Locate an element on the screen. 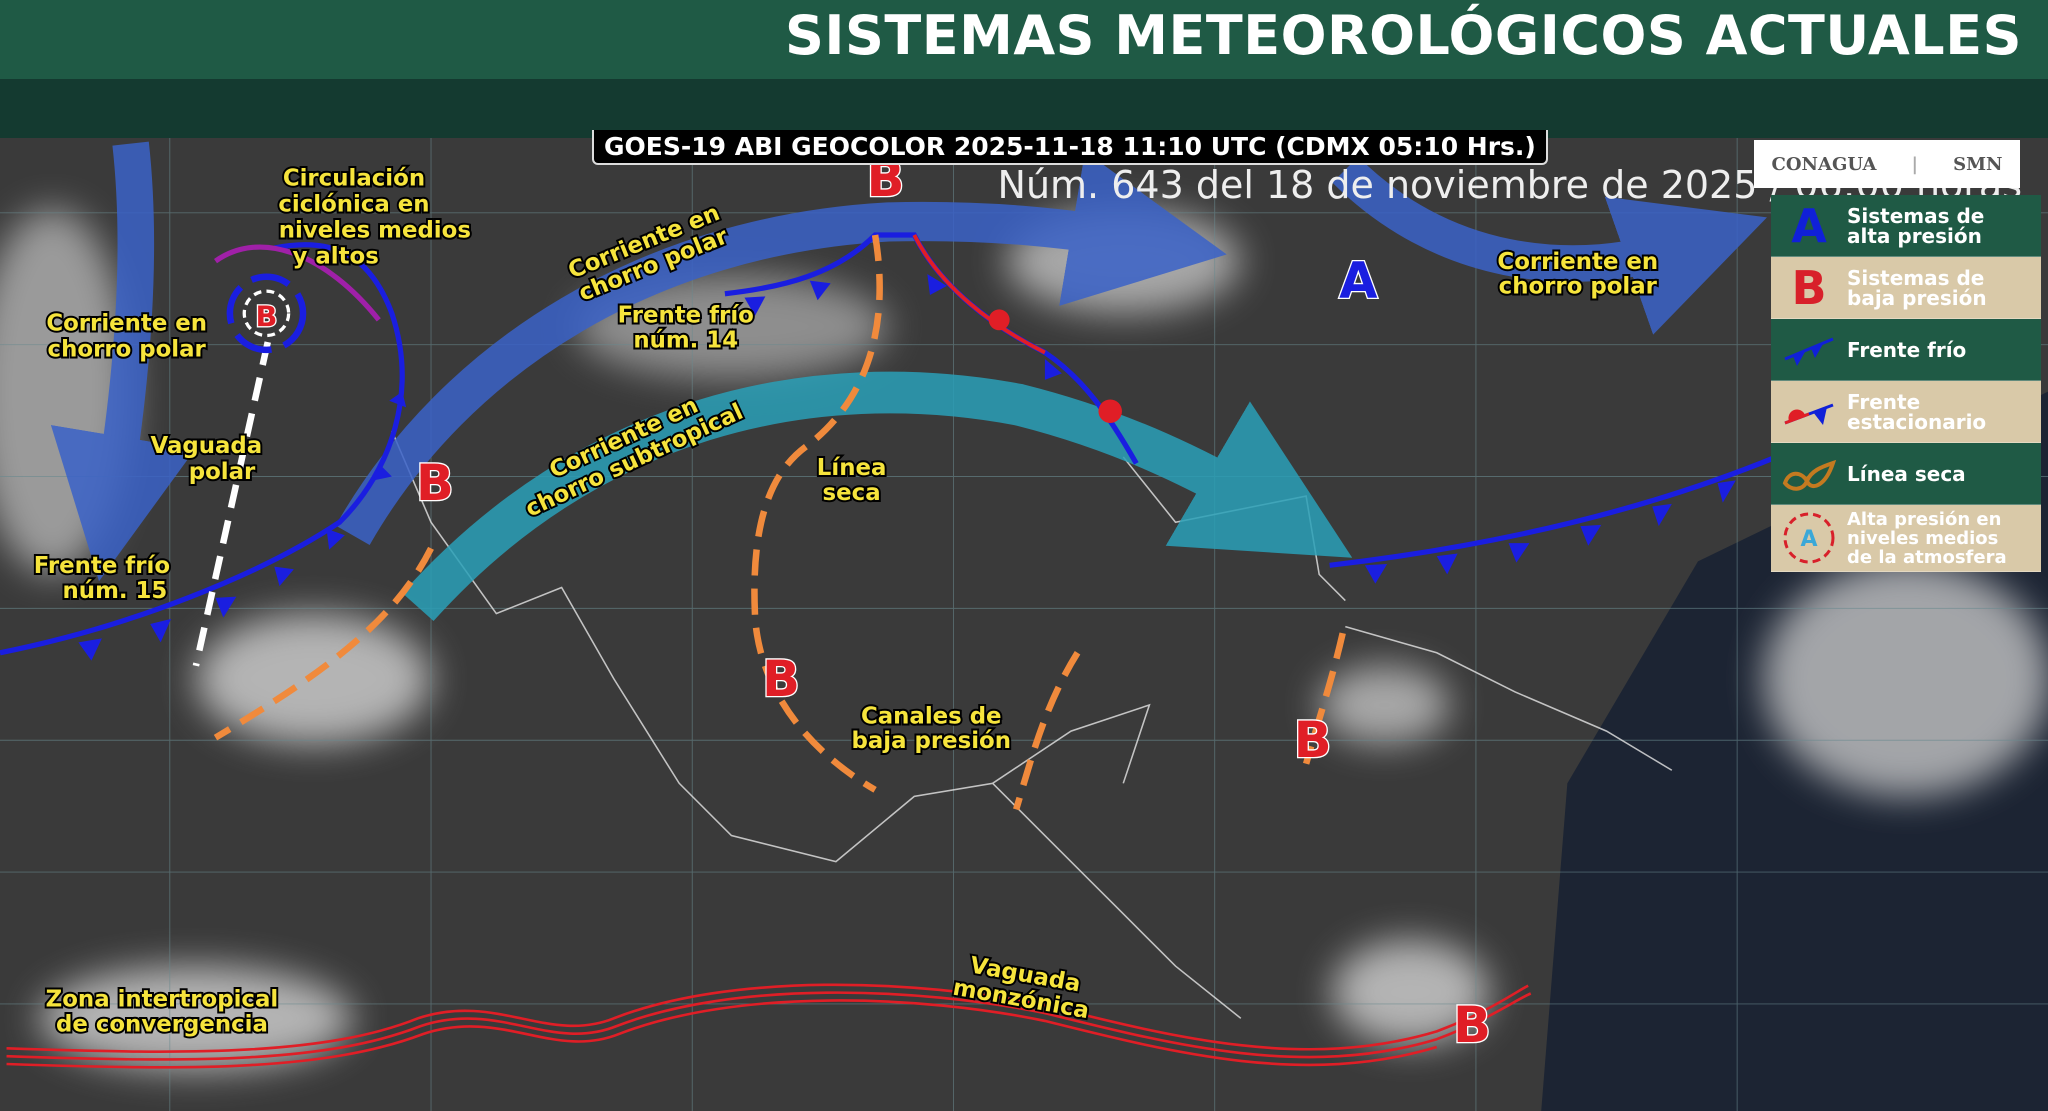 This screenshot has width=2048, height=1111. label-chorro-polar-east: Corriente en chorro polar is located at coordinates (1577, 274).